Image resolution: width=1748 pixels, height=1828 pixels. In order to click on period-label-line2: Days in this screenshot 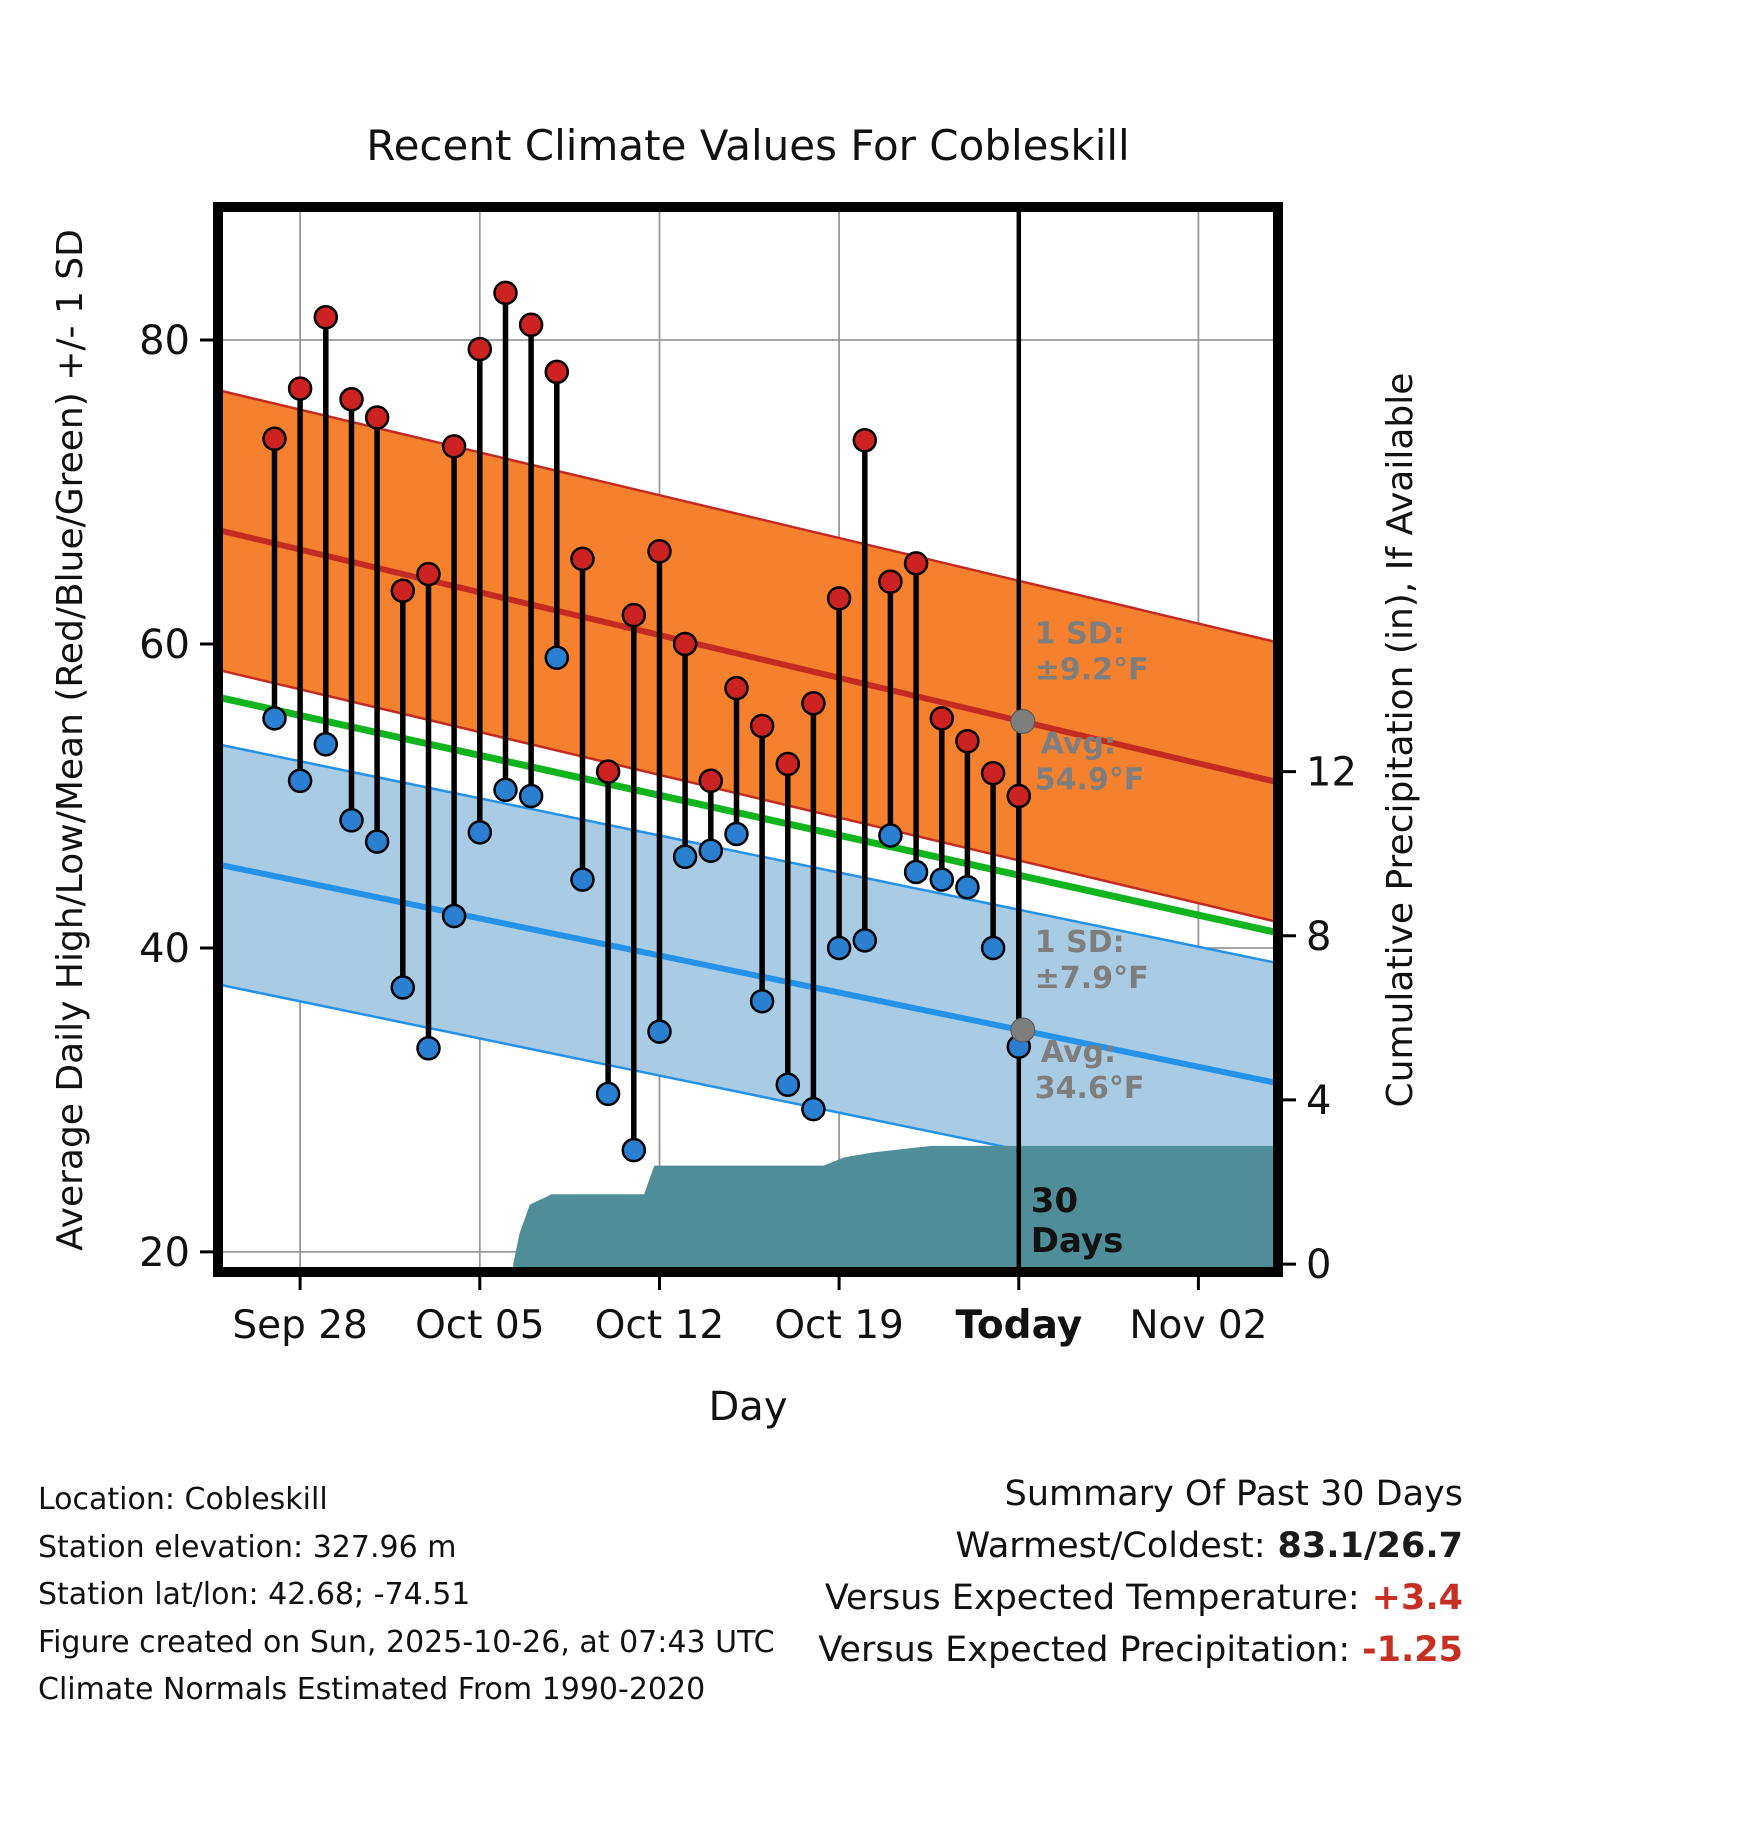, I will do `click(1077, 1241)`.